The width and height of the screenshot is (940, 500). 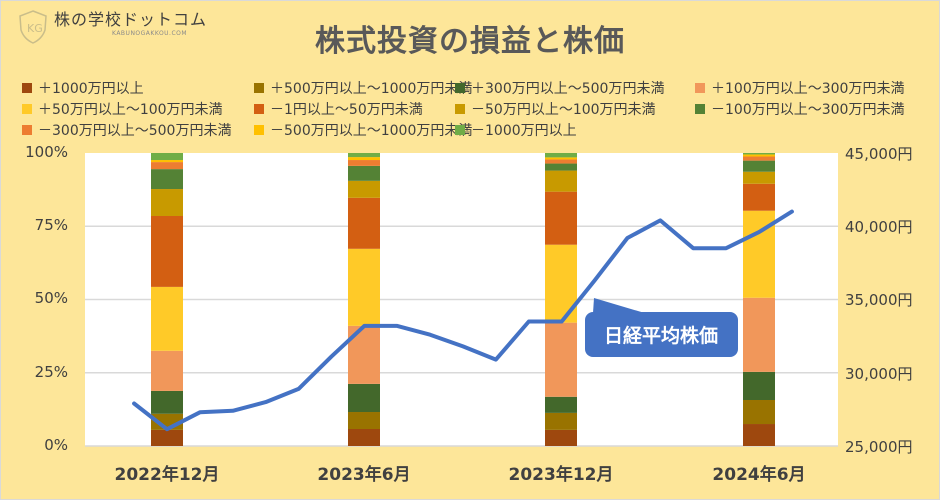 I want to click on y-left-tick: 75%, so click(x=51, y=225).